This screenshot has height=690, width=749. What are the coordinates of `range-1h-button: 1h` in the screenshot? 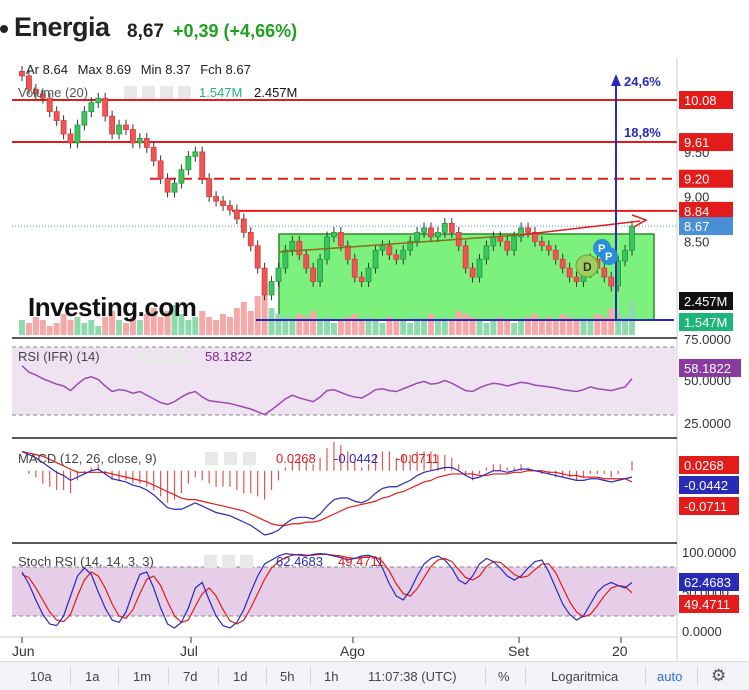 It's located at (331, 676).